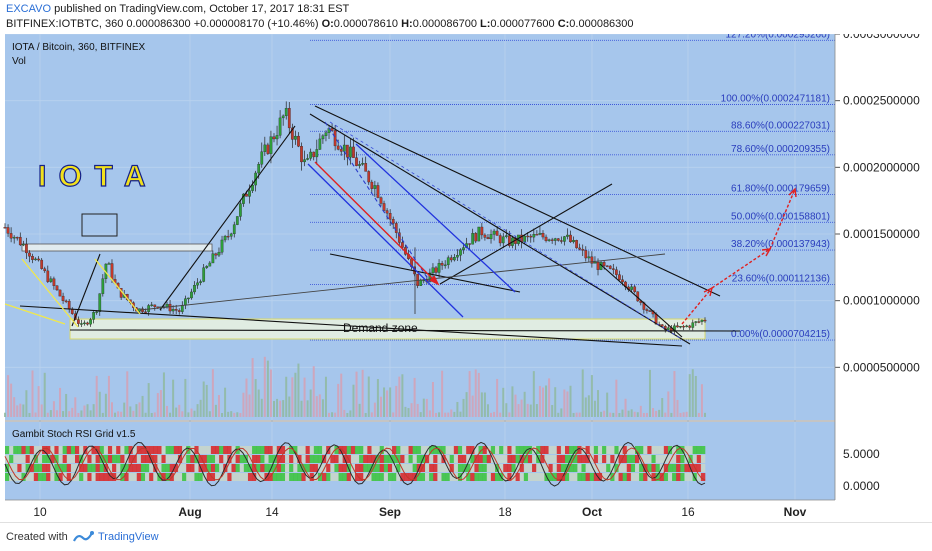 The width and height of the screenshot is (932, 551). I want to click on price-axis, so click(883, 267).